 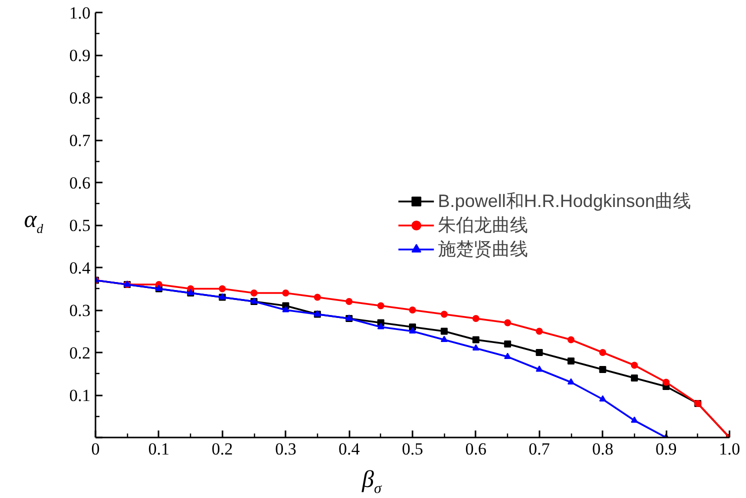 What do you see at coordinates (222, 449) in the screenshot?
I see `x-tick-label: 0.2` at bounding box center [222, 449].